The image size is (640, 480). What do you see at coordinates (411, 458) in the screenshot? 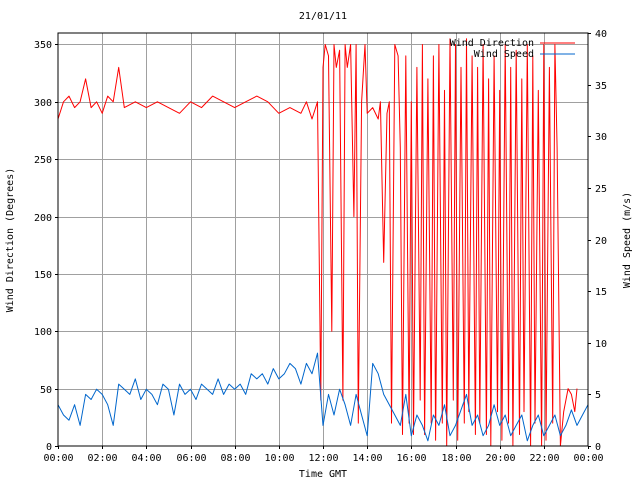
I see `x-tick-label: 16:00` at bounding box center [411, 458].